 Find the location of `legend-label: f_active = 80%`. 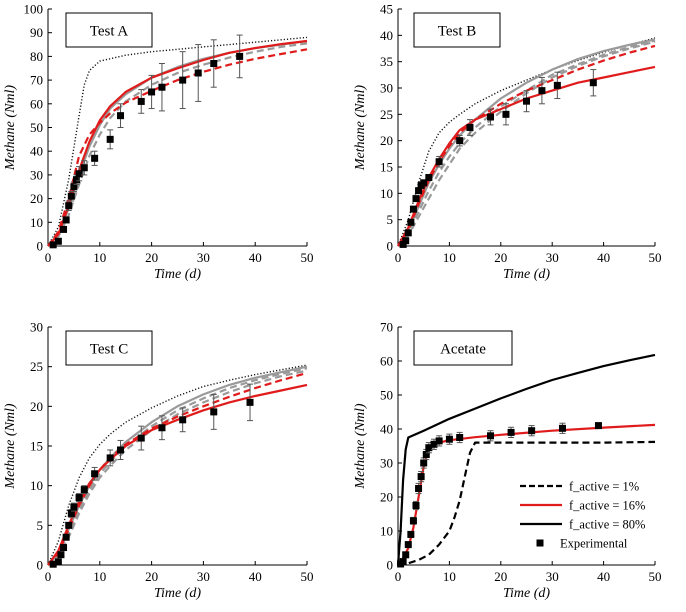

legend-label: f_active = 80% is located at coordinates (607, 525).